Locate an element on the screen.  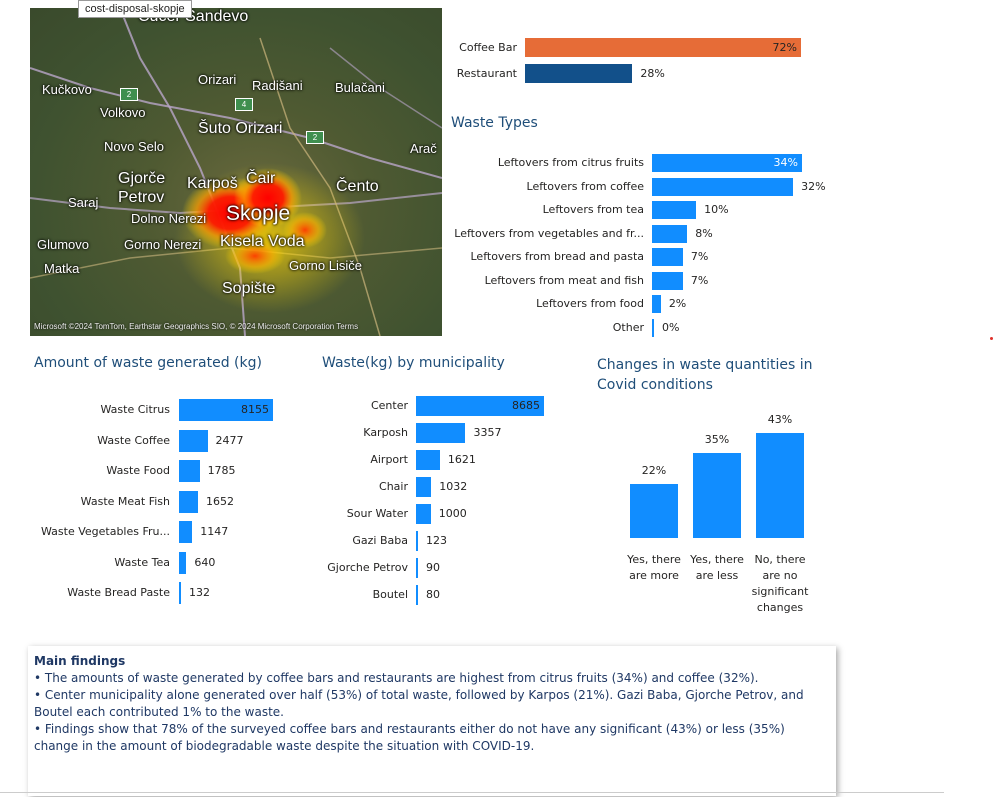
map-label-novo-selo: Novo Selo is located at coordinates (134, 146).